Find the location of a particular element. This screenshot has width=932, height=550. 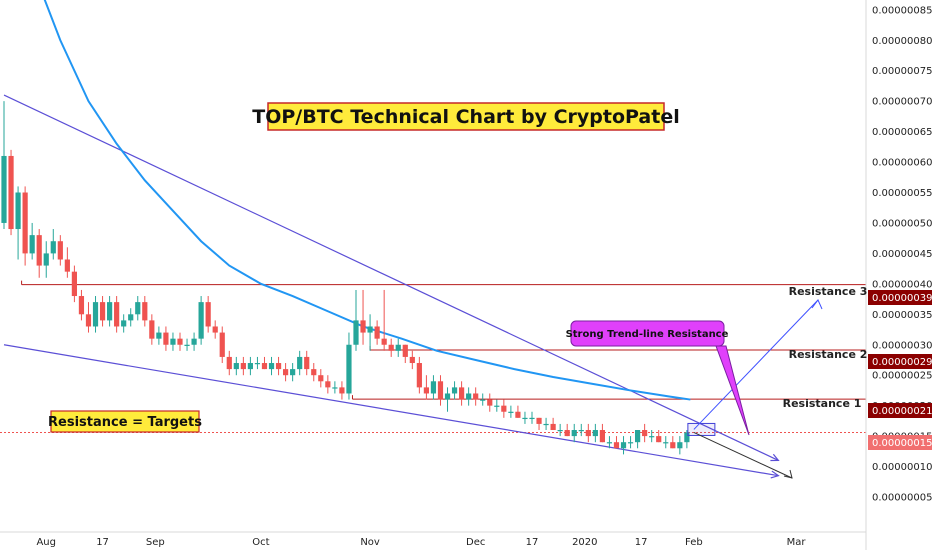

downside-arrow-head is located at coordinates (788, 474).